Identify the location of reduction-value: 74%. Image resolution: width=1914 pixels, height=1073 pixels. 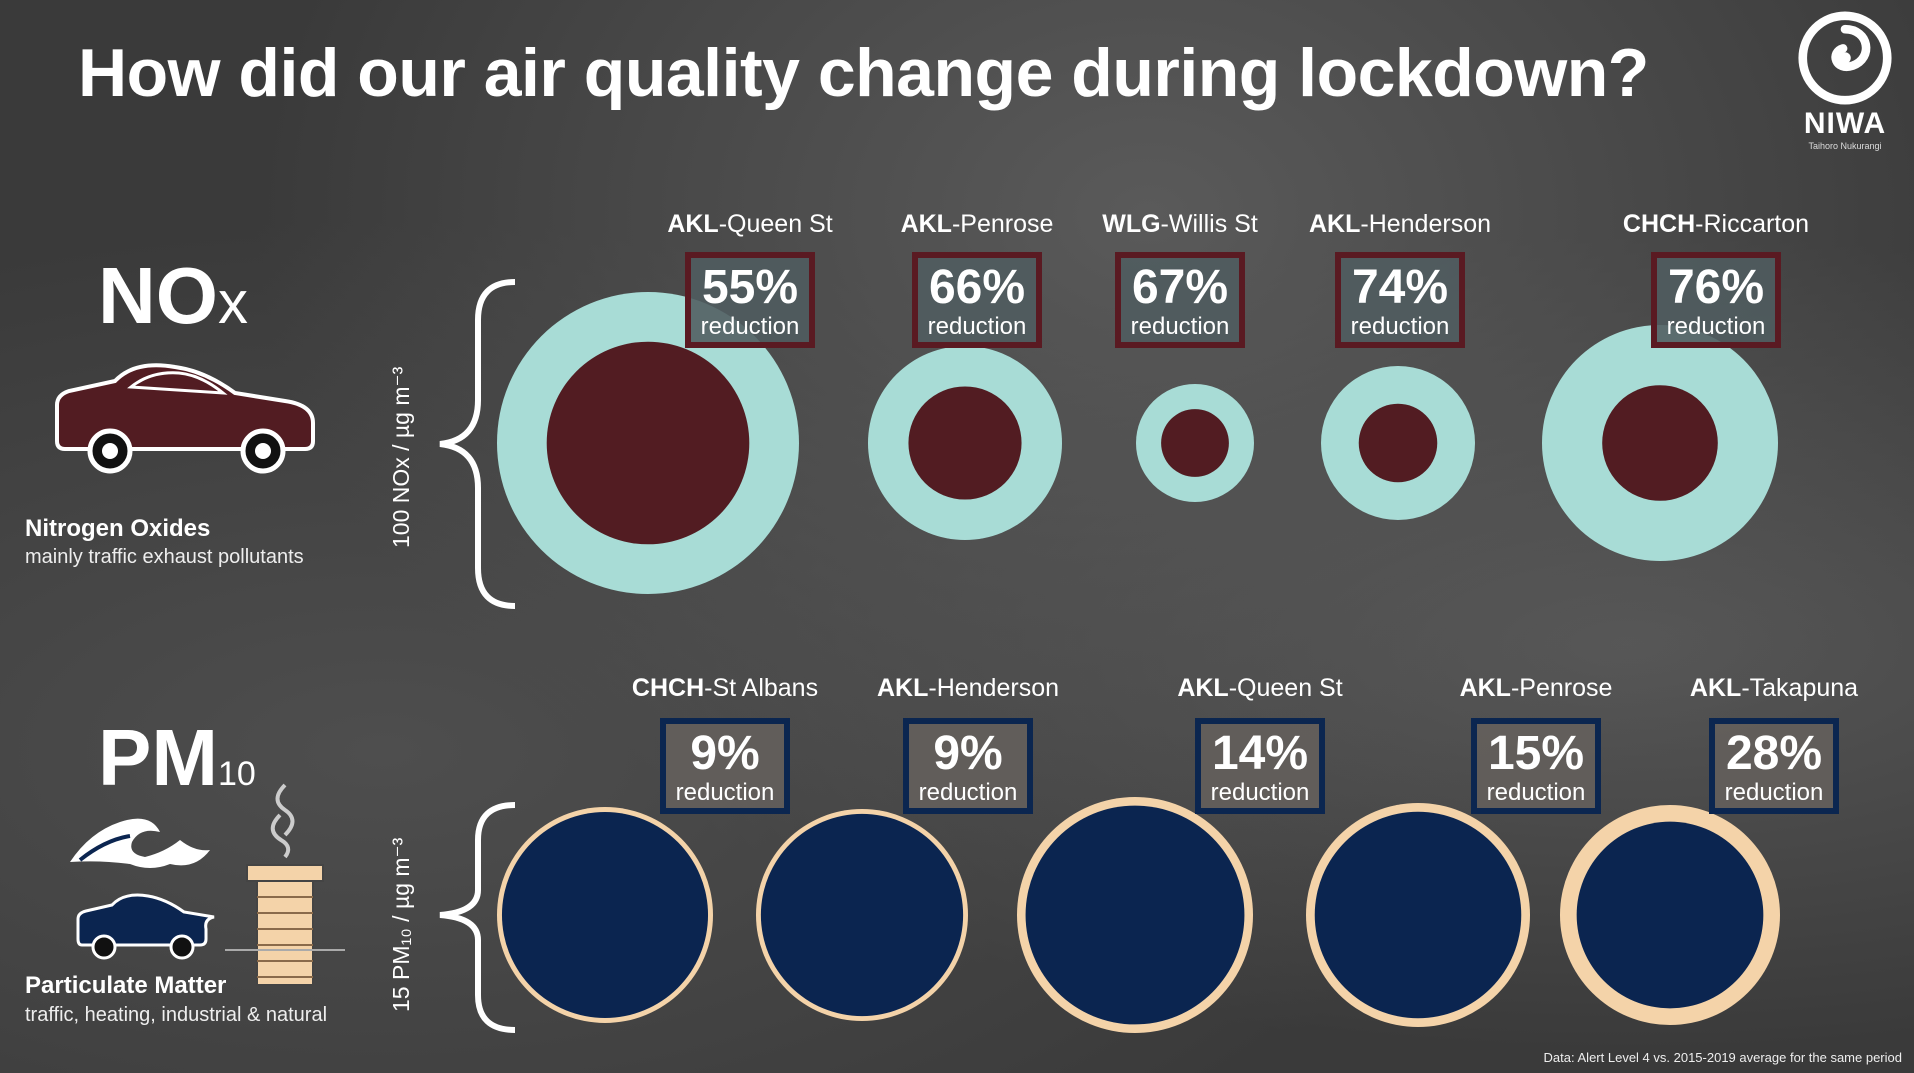
(1400, 287).